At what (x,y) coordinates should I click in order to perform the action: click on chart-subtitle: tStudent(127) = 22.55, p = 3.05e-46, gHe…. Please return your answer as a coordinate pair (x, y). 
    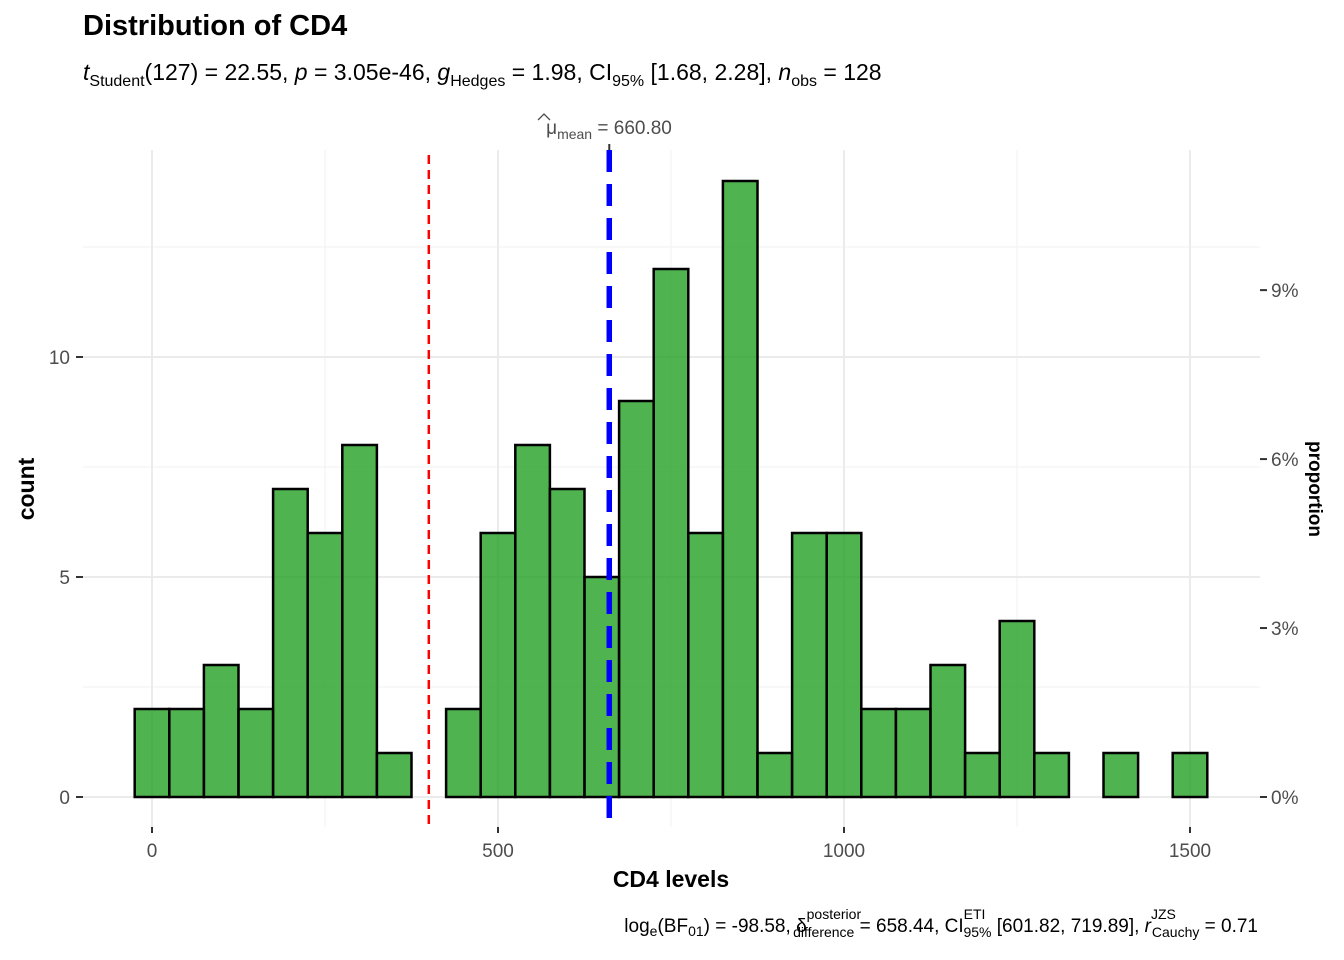
    Looking at the image, I should click on (482, 74).